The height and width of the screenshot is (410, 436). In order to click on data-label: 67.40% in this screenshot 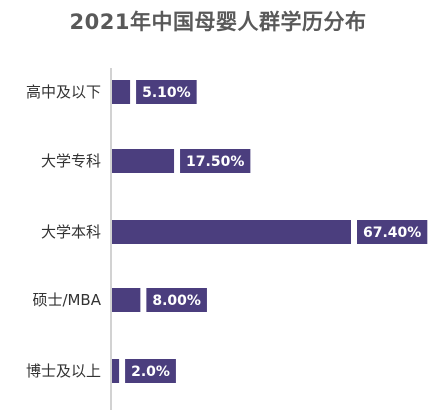, I will do `click(392, 233)`.